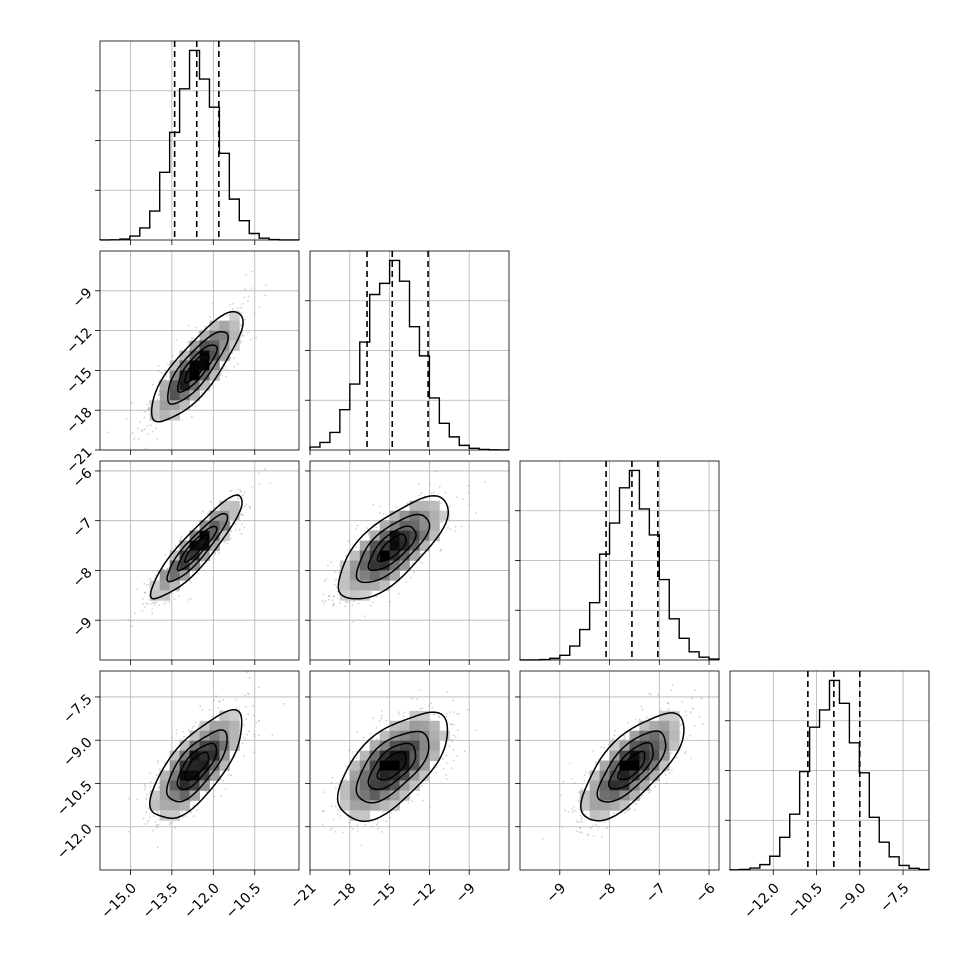 The height and width of the screenshot is (970, 970). I want to click on y-tick-label: −7, so click(83, 528).